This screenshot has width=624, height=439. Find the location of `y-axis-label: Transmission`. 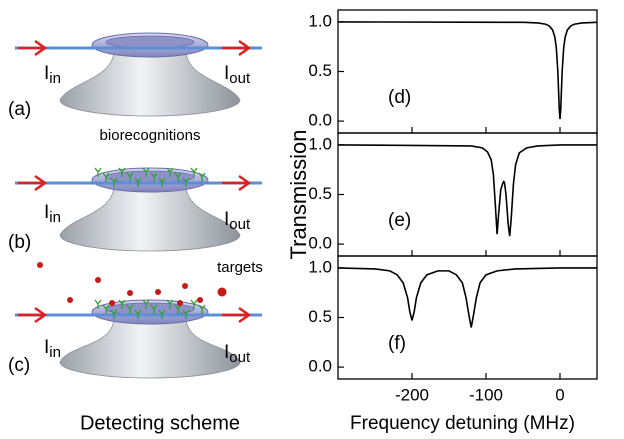

y-axis-label: Transmission is located at coordinates (298, 195).